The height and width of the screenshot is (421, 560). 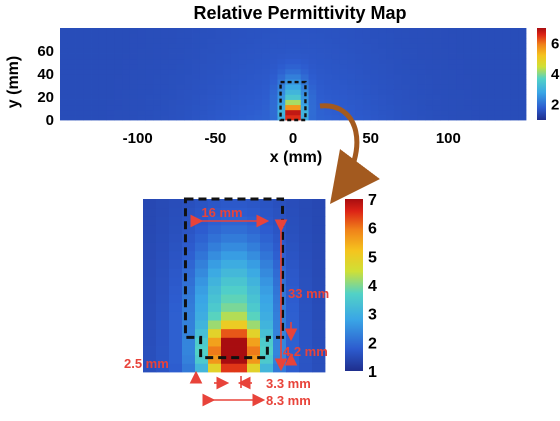 I want to click on y-tick-label: 40, so click(x=45, y=74).